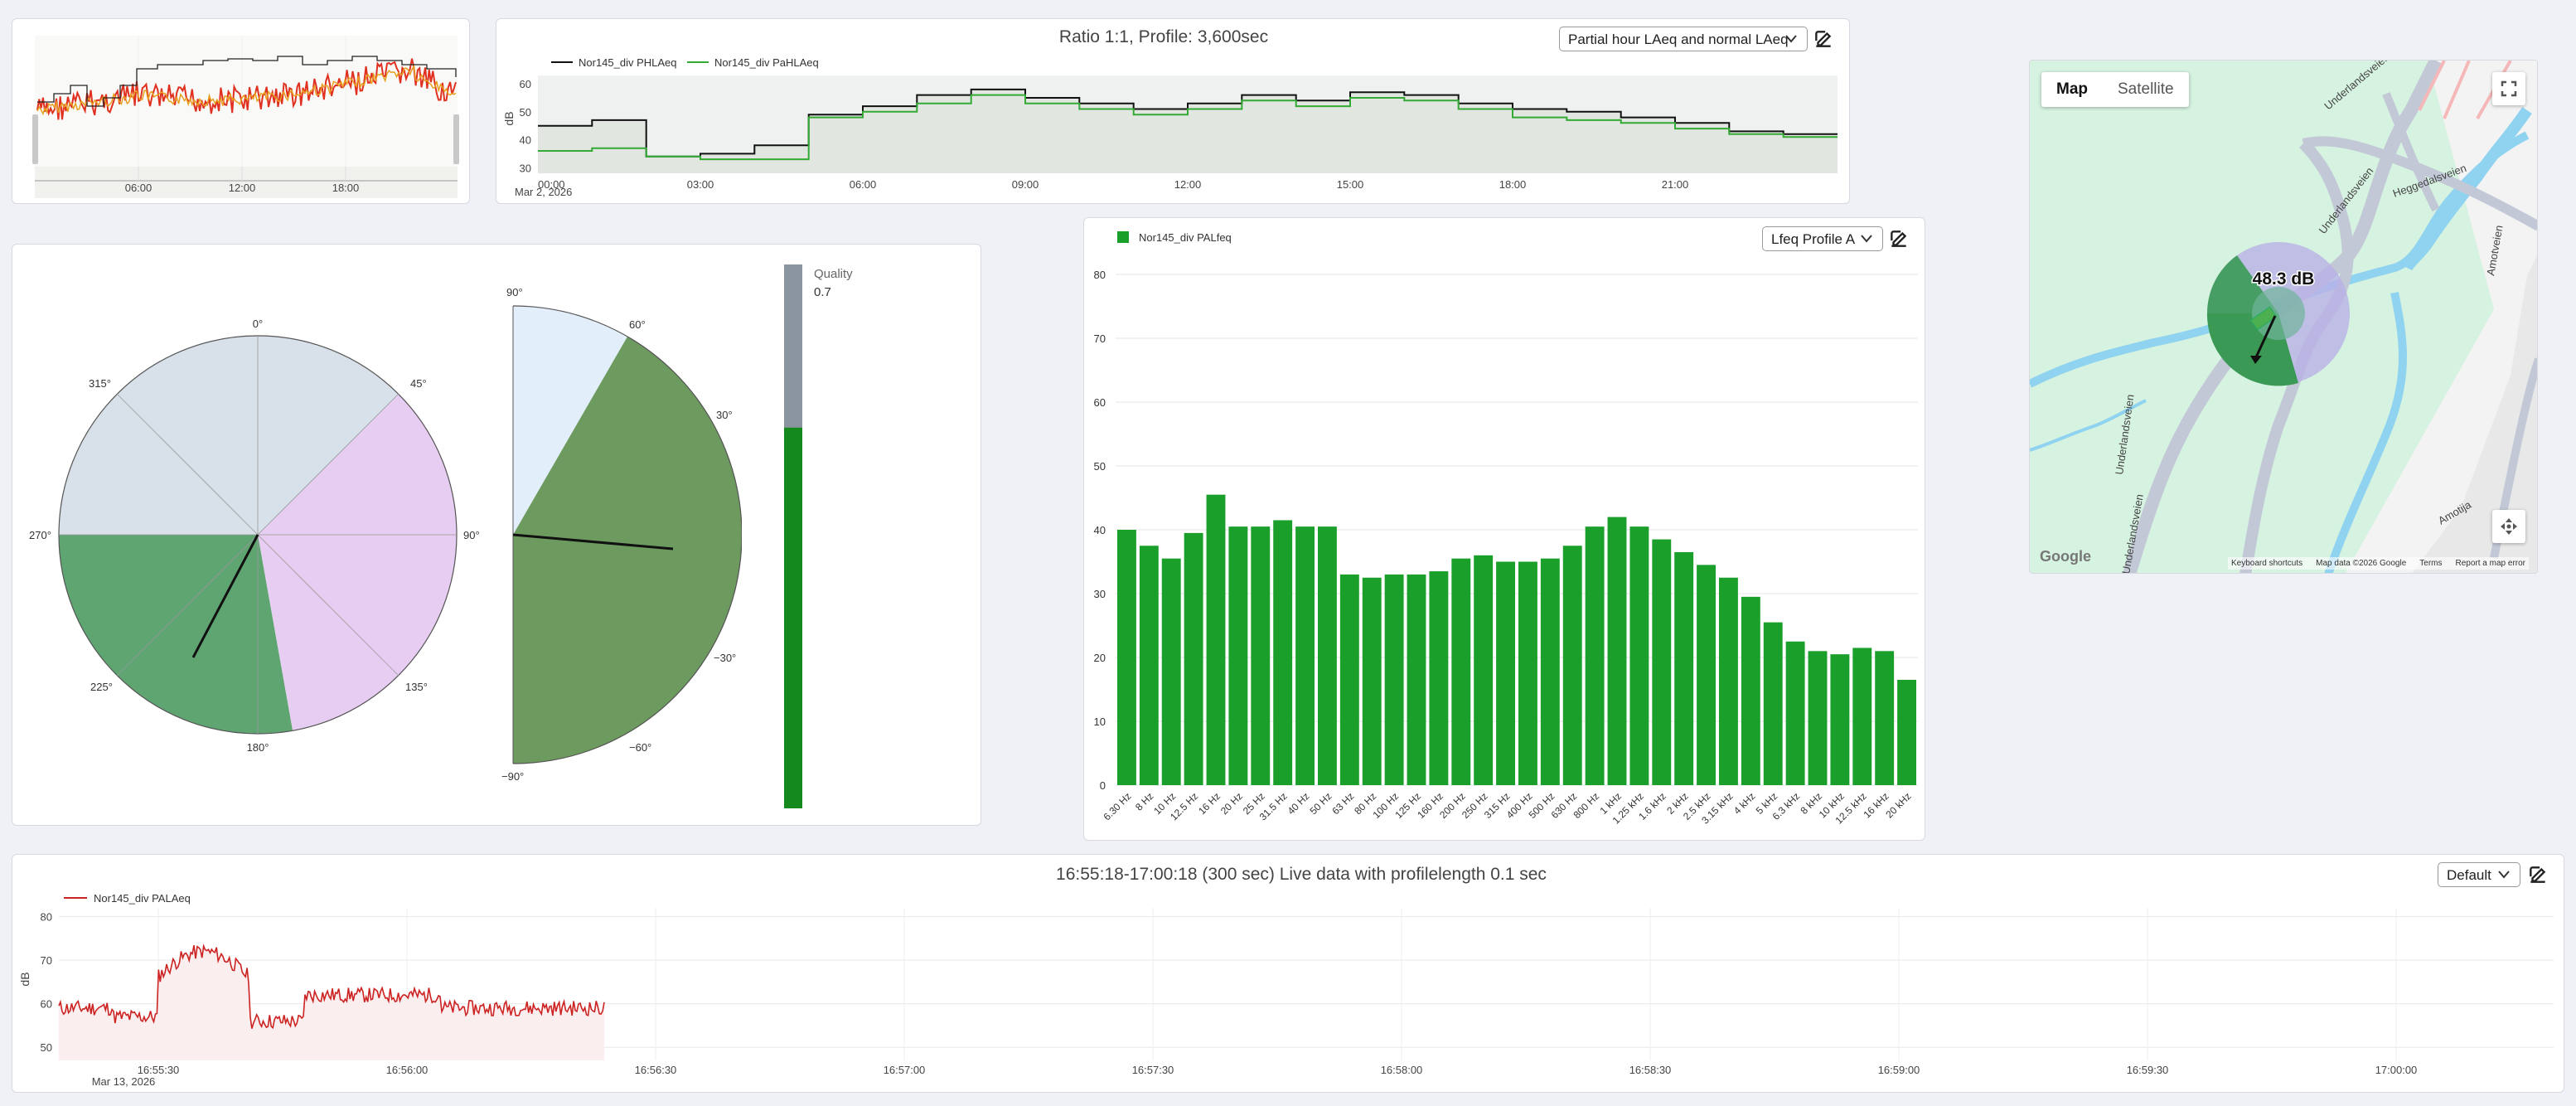 Image resolution: width=2576 pixels, height=1106 pixels. Describe the element at coordinates (2266, 563) in the screenshot. I see `keyboard-shortcuts-link: Keyboard shortcuts` at that location.